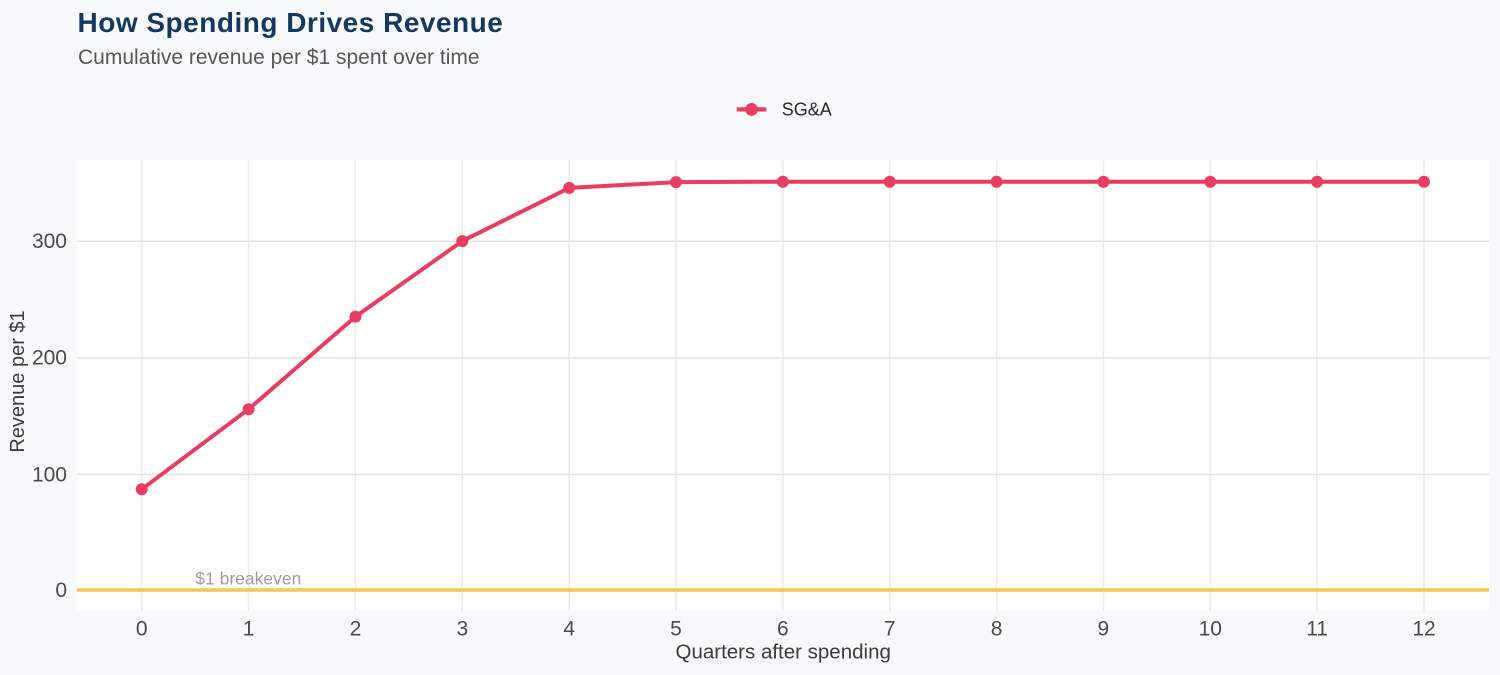 This screenshot has height=675, width=1500. I want to click on svg-text: 7, so click(890, 628).